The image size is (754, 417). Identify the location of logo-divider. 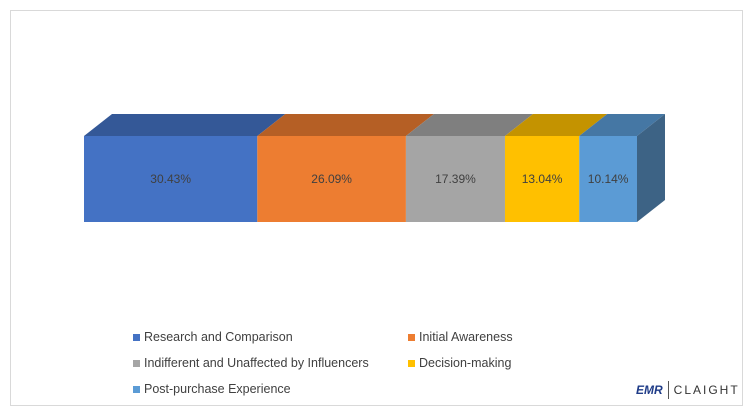
(668, 390).